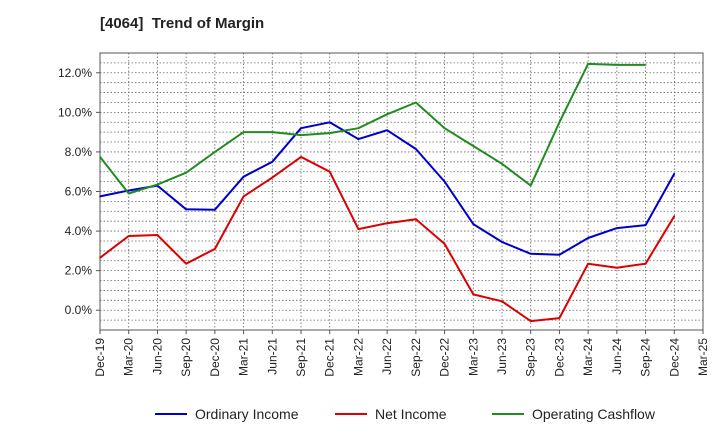 This screenshot has height=440, width=720. What do you see at coordinates (75, 112) in the screenshot?
I see `y-tick-label: 10.0%` at bounding box center [75, 112].